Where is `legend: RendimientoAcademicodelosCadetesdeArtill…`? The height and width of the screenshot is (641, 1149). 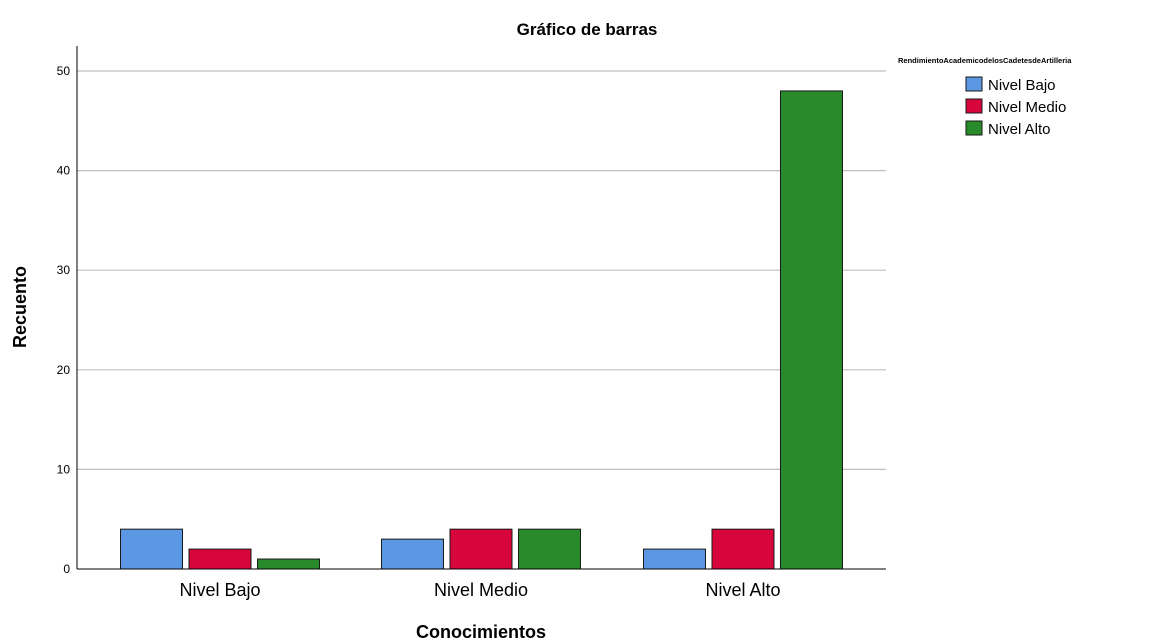
legend: RendimientoAcademicodelosCadetesdeArtill… is located at coordinates (985, 97).